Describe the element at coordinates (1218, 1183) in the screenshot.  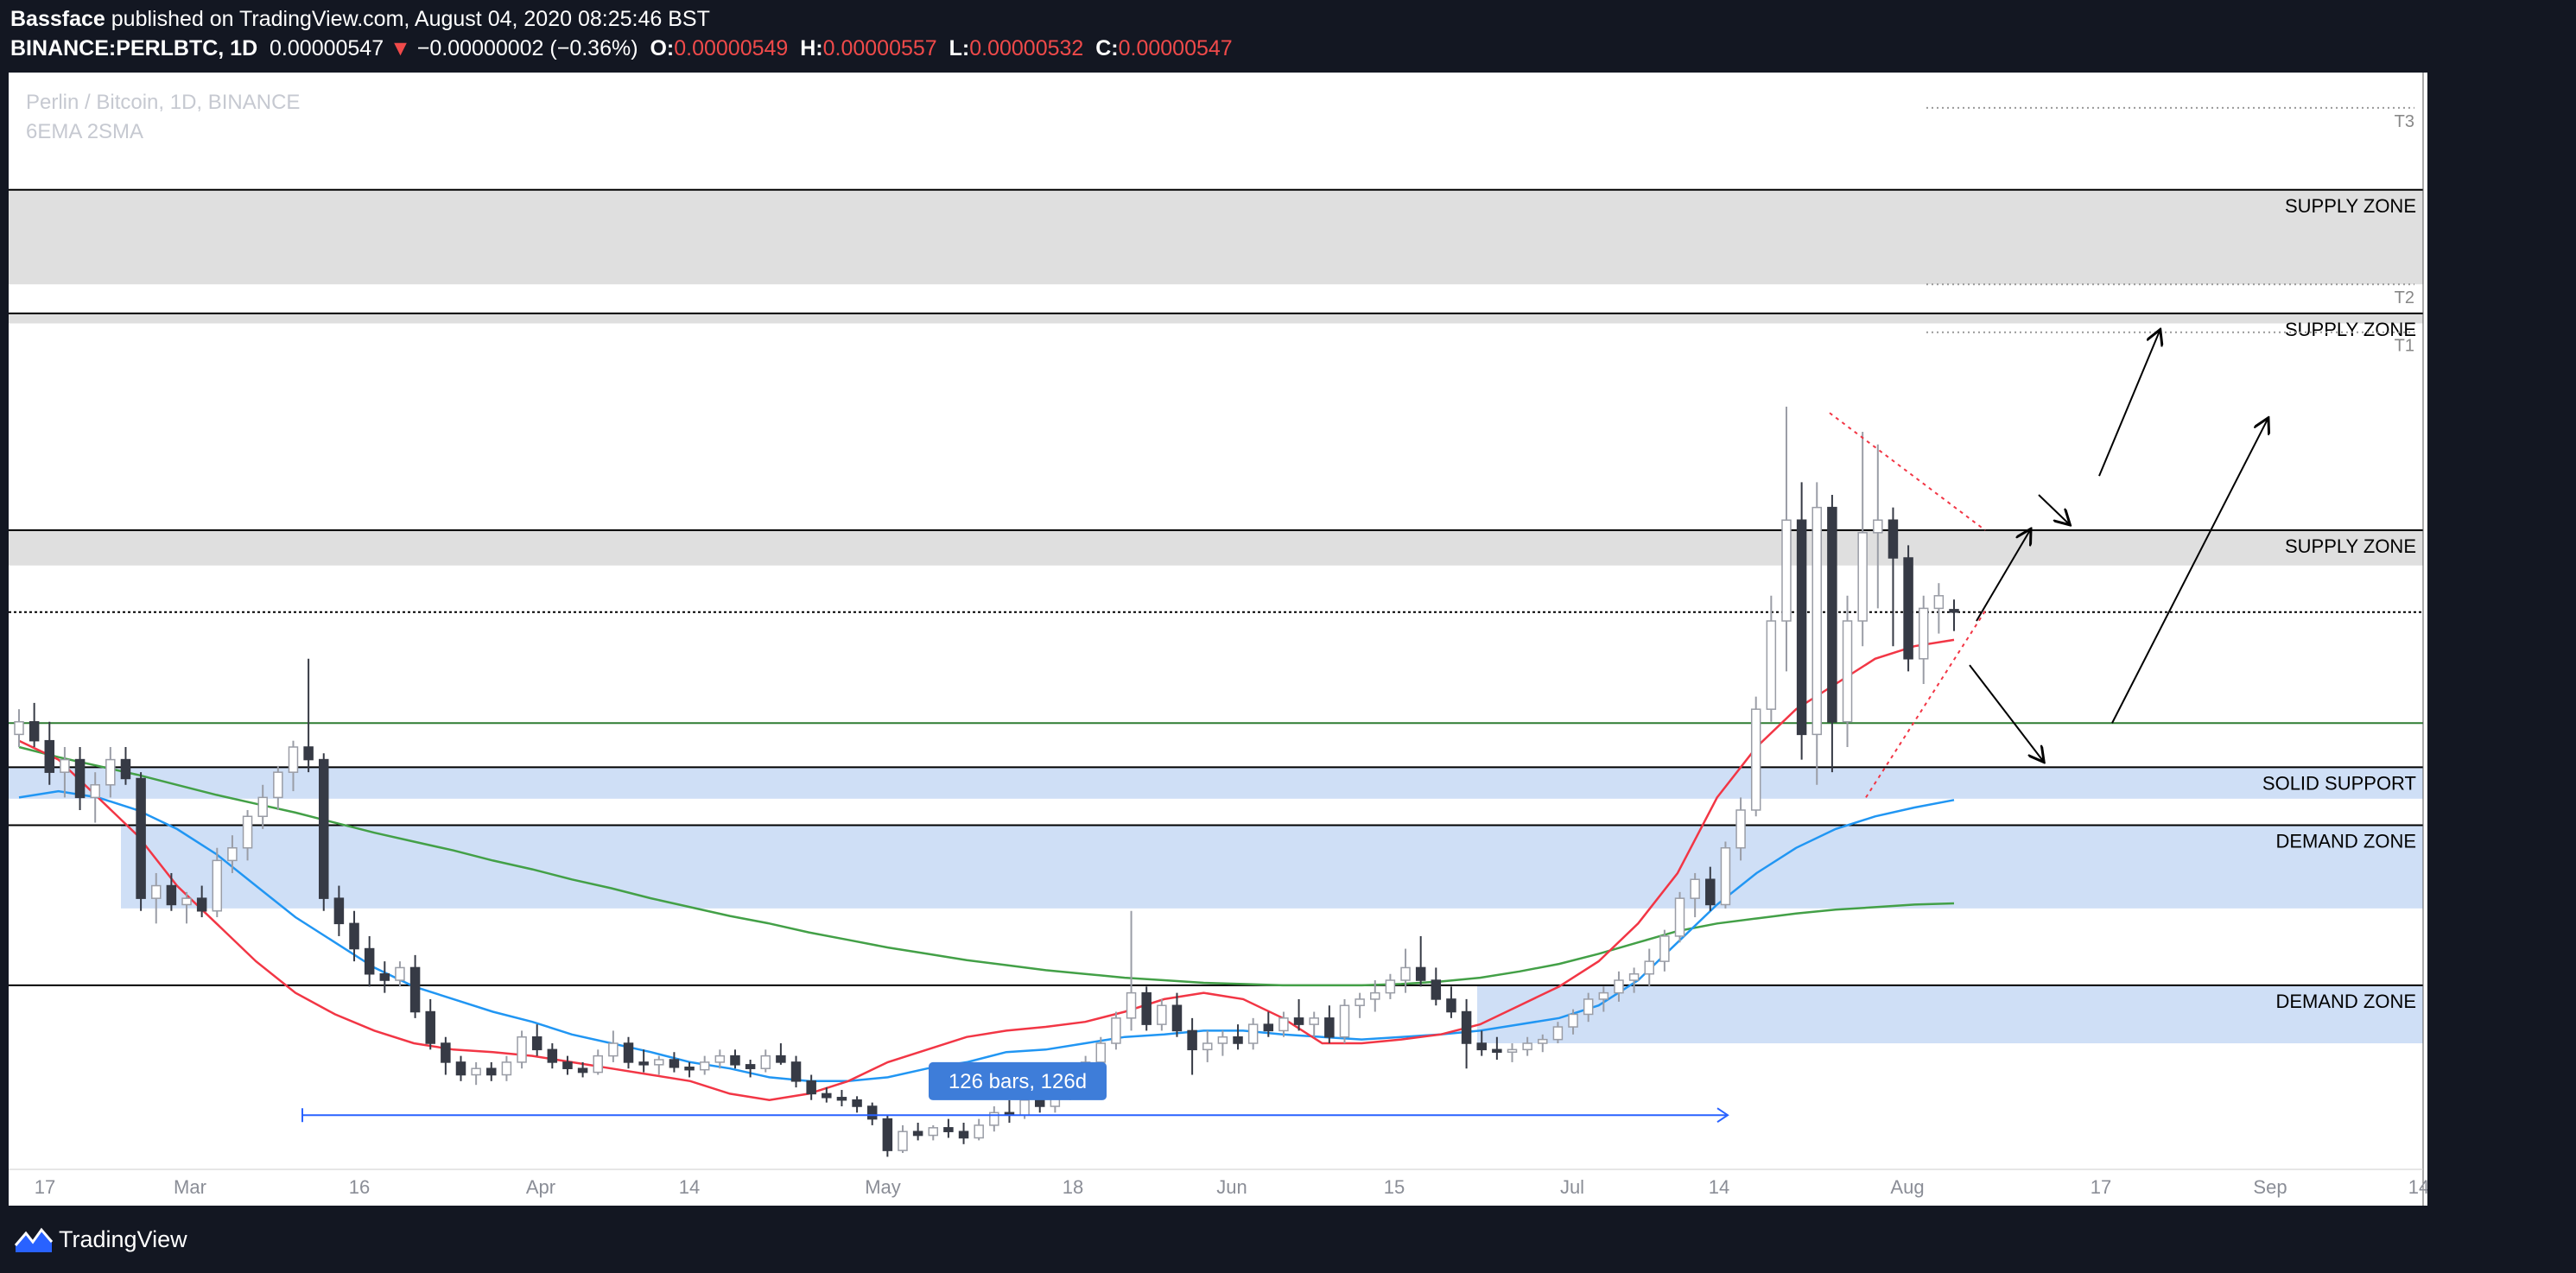
I see `time-axis: 17 Mar 16 Apr 14 May 18 Jun 15 Jul 14 Aug 17 Sep 14` at that location.